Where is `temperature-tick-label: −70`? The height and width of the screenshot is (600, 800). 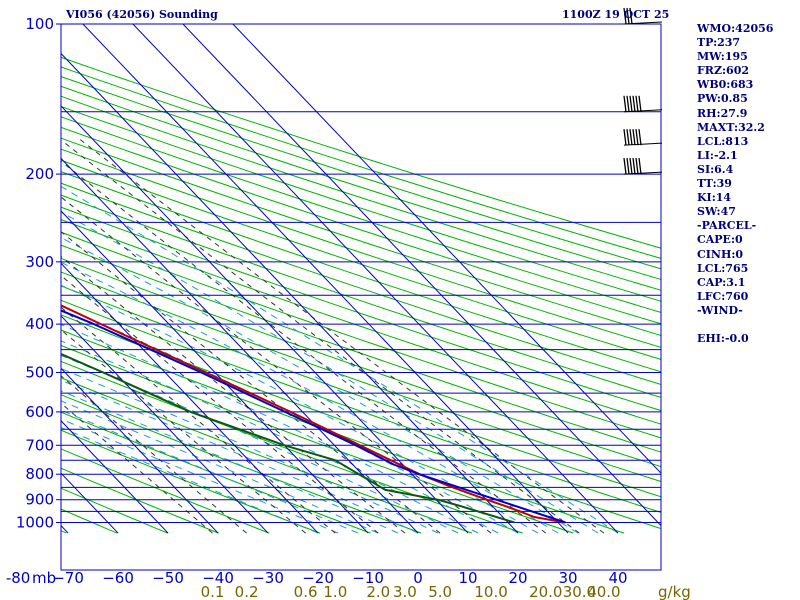 temperature-tick-label: −70 is located at coordinates (68, 578).